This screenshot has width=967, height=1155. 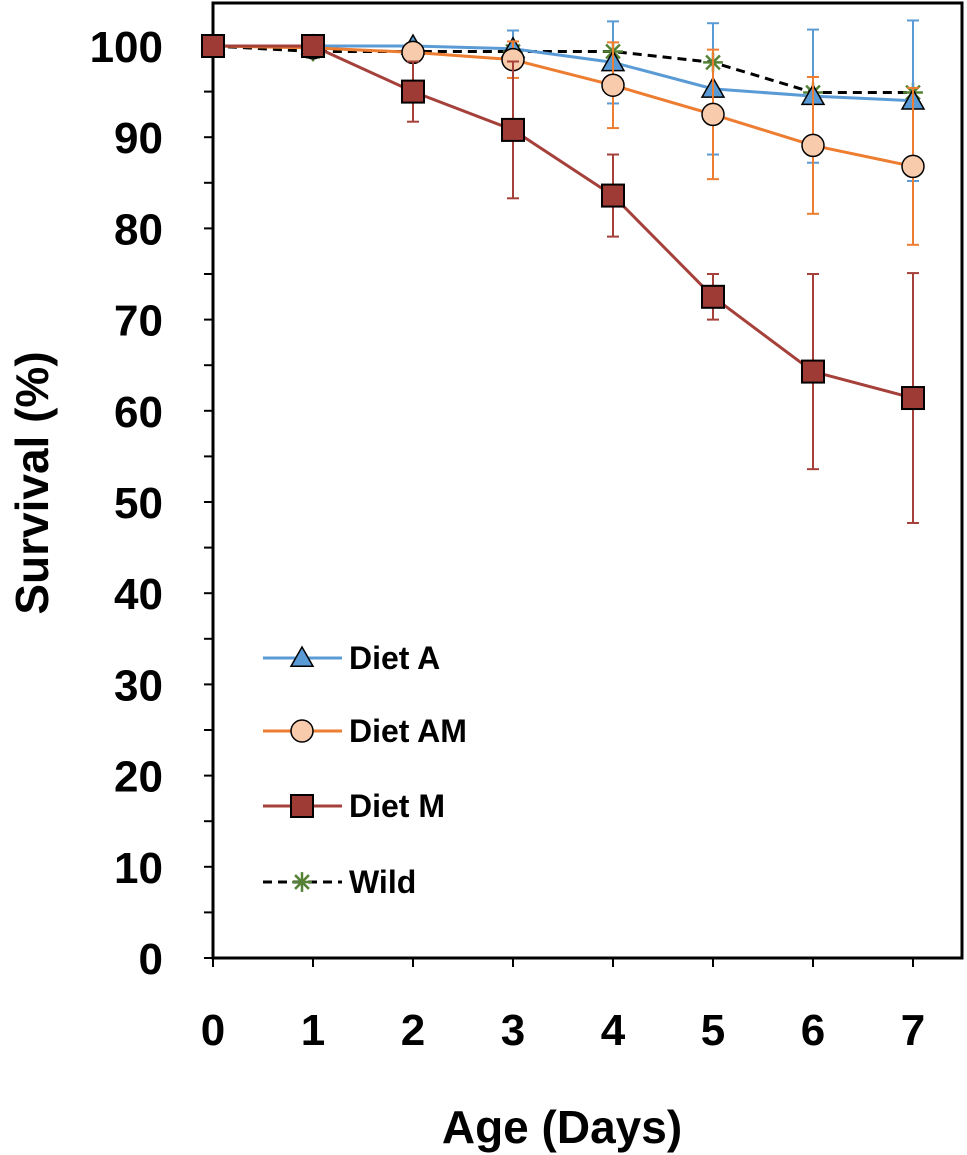 What do you see at coordinates (313, 1030) in the screenshot?
I see `x-tick-label: 1` at bounding box center [313, 1030].